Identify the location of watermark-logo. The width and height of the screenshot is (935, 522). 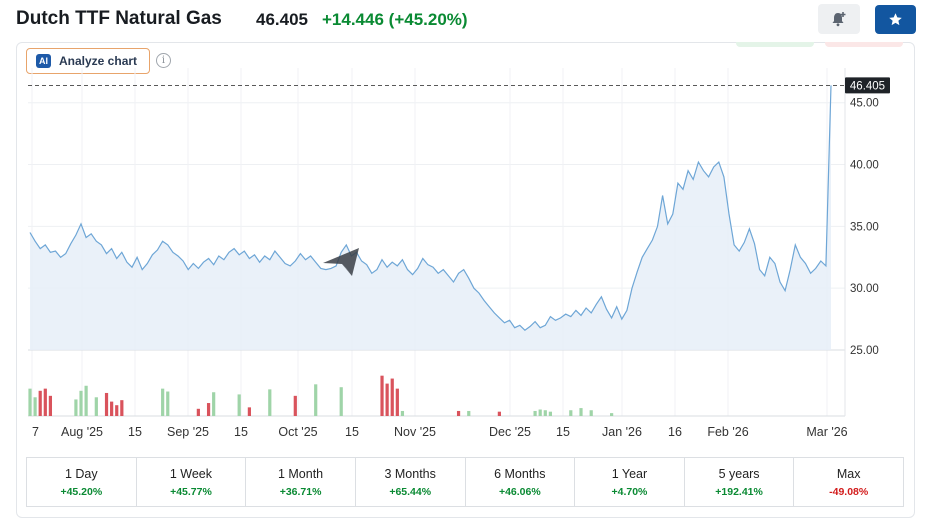
(341, 262).